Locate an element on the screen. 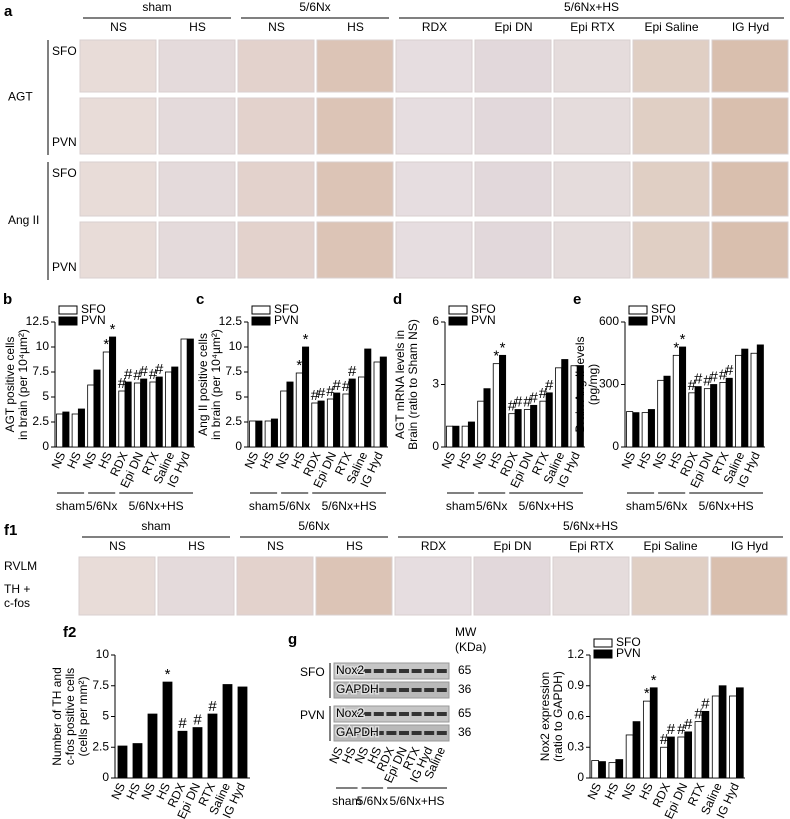 The height and width of the screenshot is (819, 790). y-tick-label: 600 is located at coordinates (609, 321).